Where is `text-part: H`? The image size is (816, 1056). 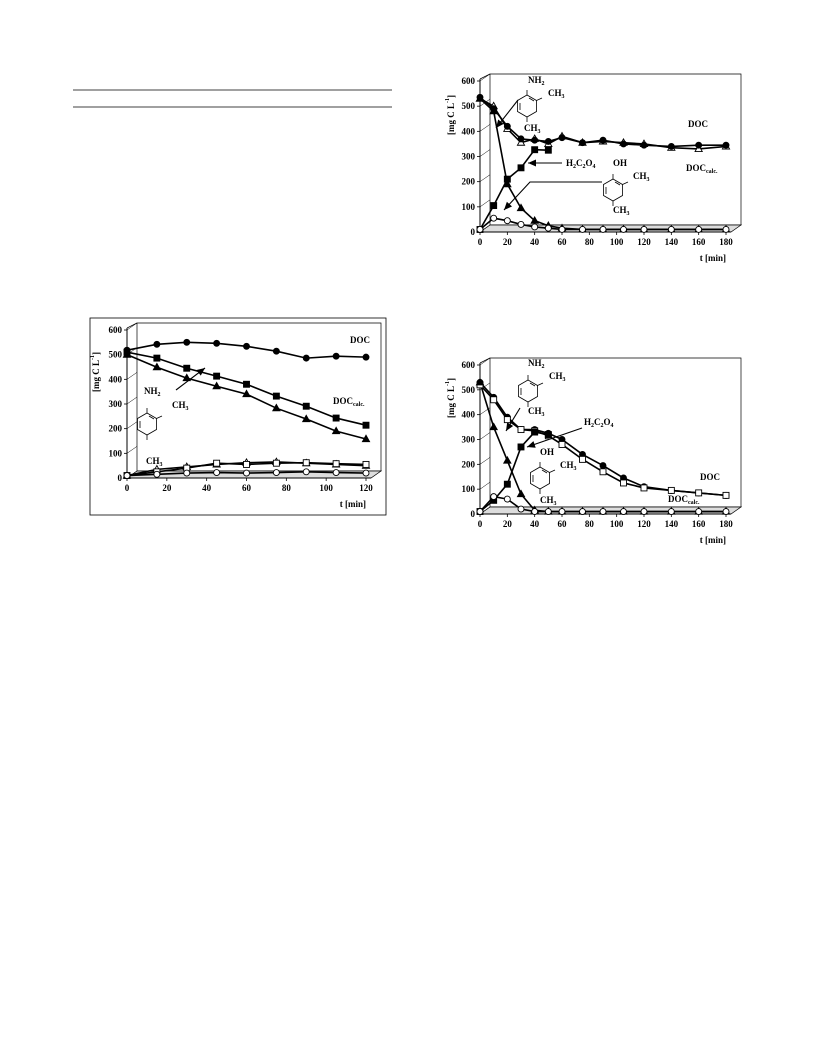
text-part: H is located at coordinates (569, 163).